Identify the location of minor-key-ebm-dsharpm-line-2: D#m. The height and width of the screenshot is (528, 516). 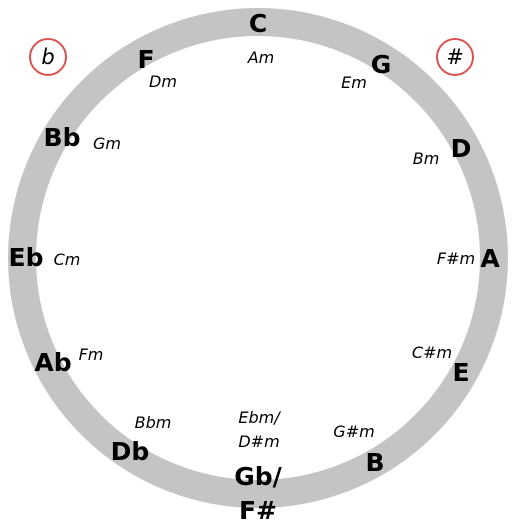
(258, 441).